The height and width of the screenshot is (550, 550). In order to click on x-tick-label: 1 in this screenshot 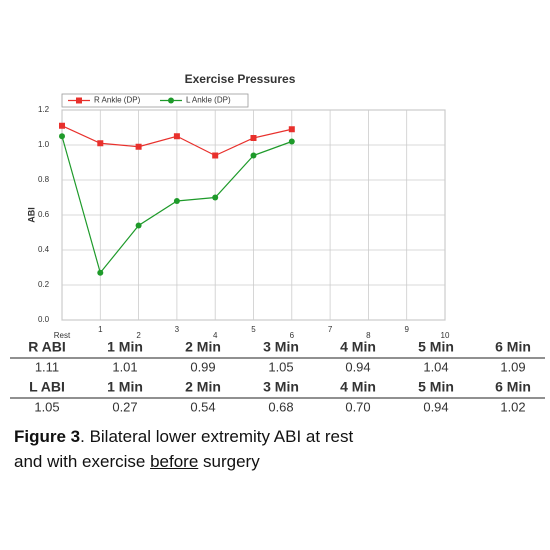, I will do `click(100, 329)`.